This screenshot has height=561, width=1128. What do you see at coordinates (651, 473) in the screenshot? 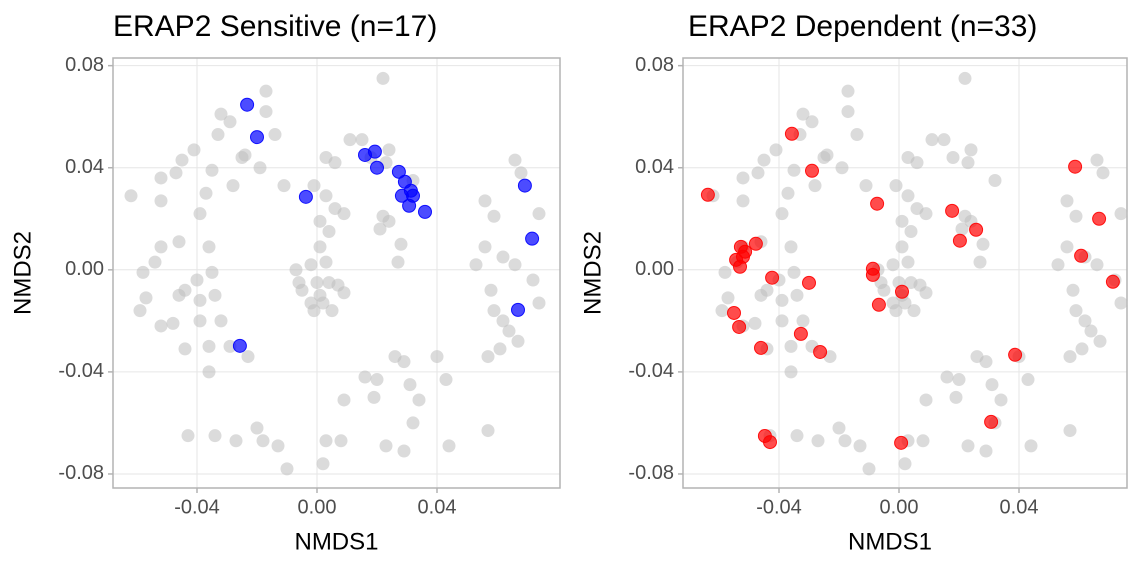
I see `y-tick-label: -0.08` at bounding box center [651, 473].